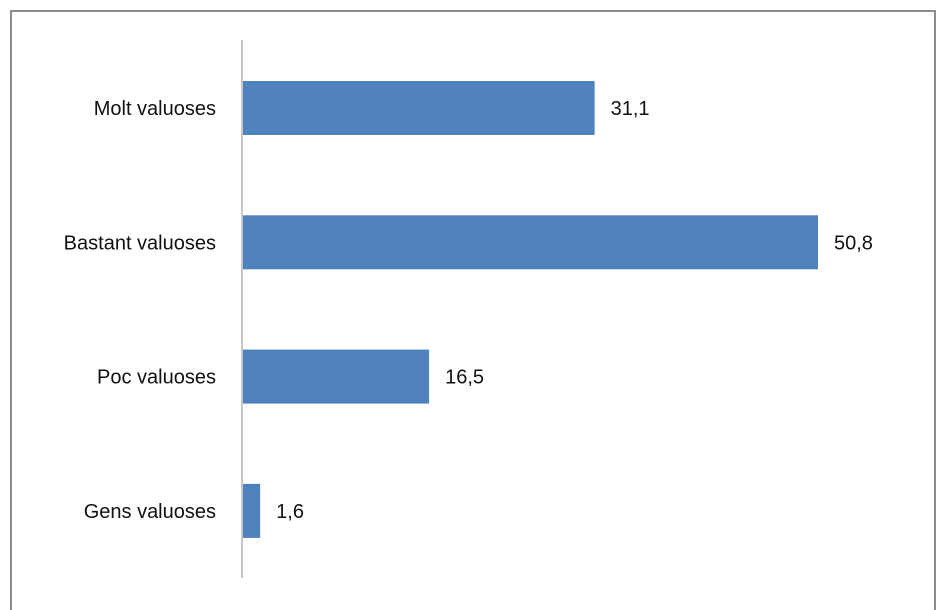 The width and height of the screenshot is (938, 610). Describe the element at coordinates (853, 243) in the screenshot. I see `data-label: 50,8` at that location.